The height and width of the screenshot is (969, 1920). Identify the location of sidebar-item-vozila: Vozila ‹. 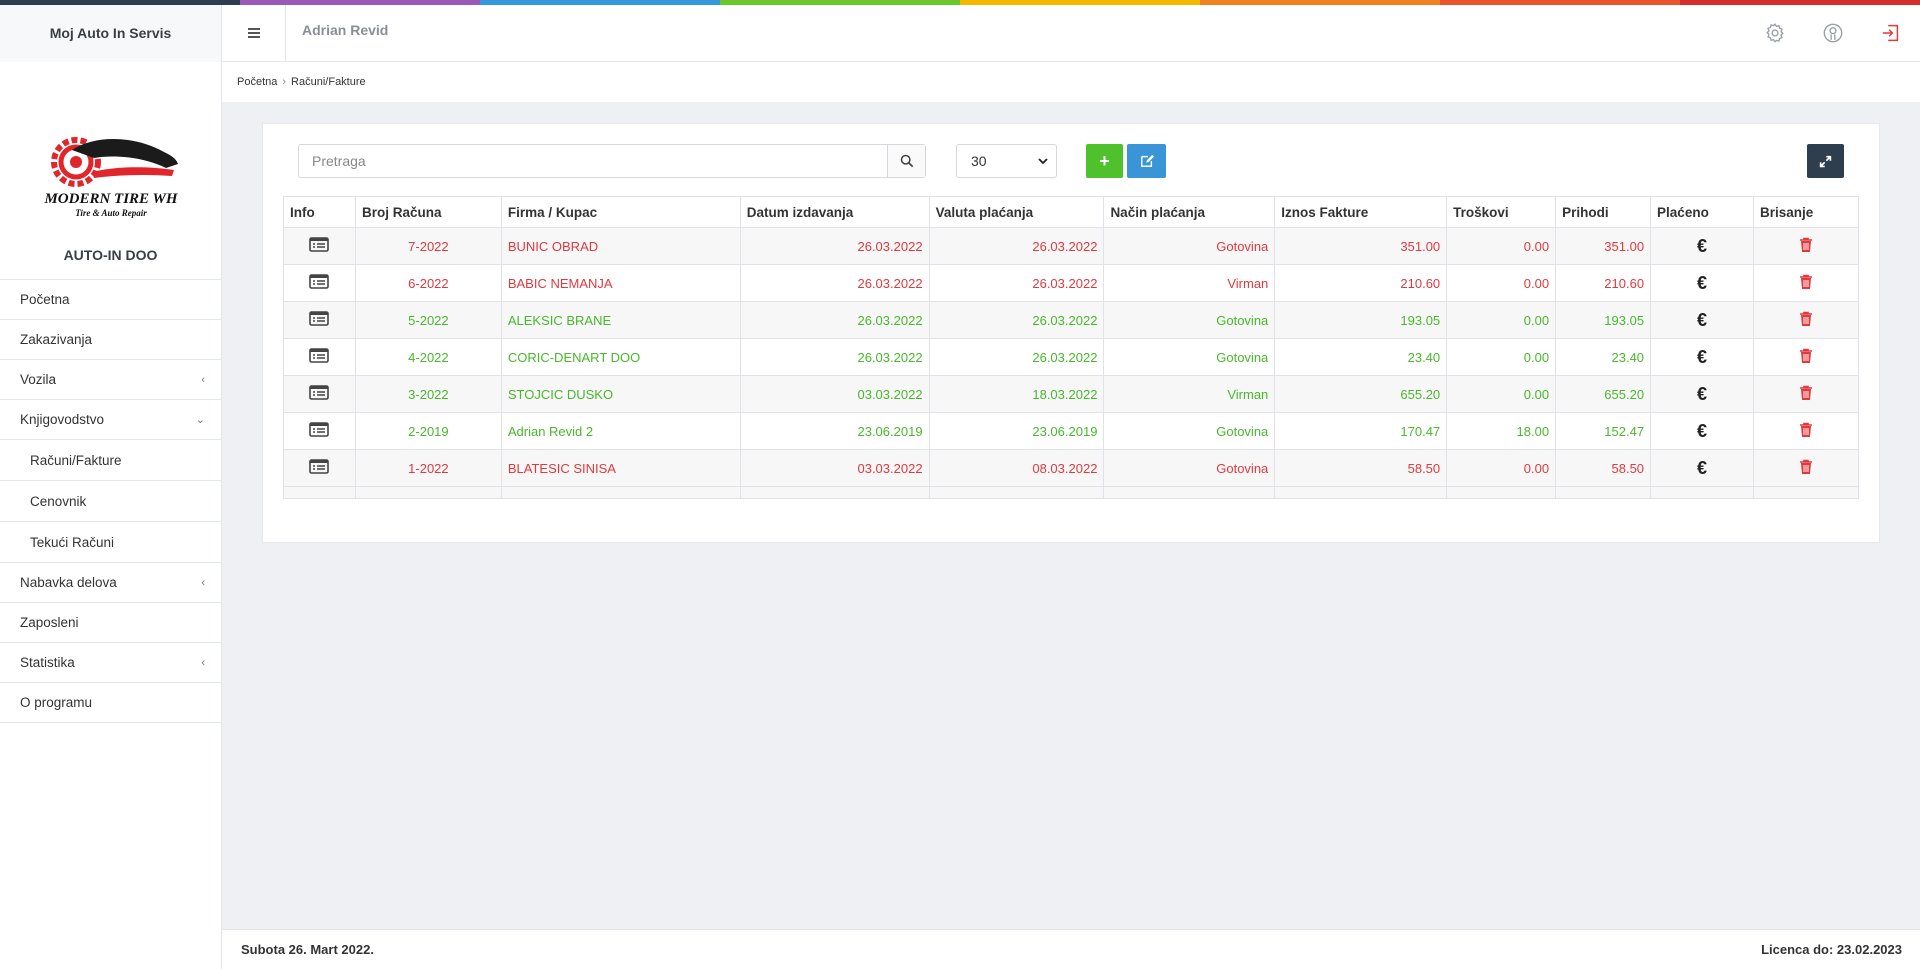
(110, 380).